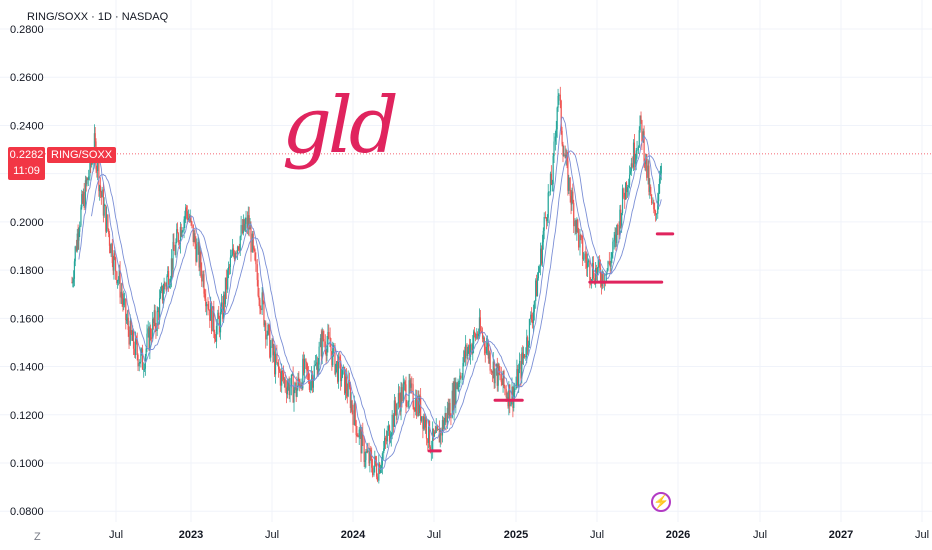 This screenshot has width=932, height=550. Describe the element at coordinates (519, 535) in the screenshot. I see `x-axis-ticks: Jul 2023 Jul 2024 Jul 2025 Jul 2026 Jul 2027 Jul` at that location.